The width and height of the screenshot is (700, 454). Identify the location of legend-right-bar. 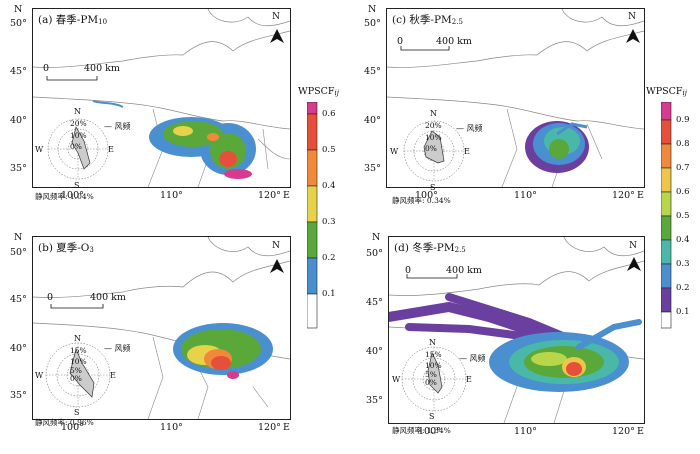
(666, 215).